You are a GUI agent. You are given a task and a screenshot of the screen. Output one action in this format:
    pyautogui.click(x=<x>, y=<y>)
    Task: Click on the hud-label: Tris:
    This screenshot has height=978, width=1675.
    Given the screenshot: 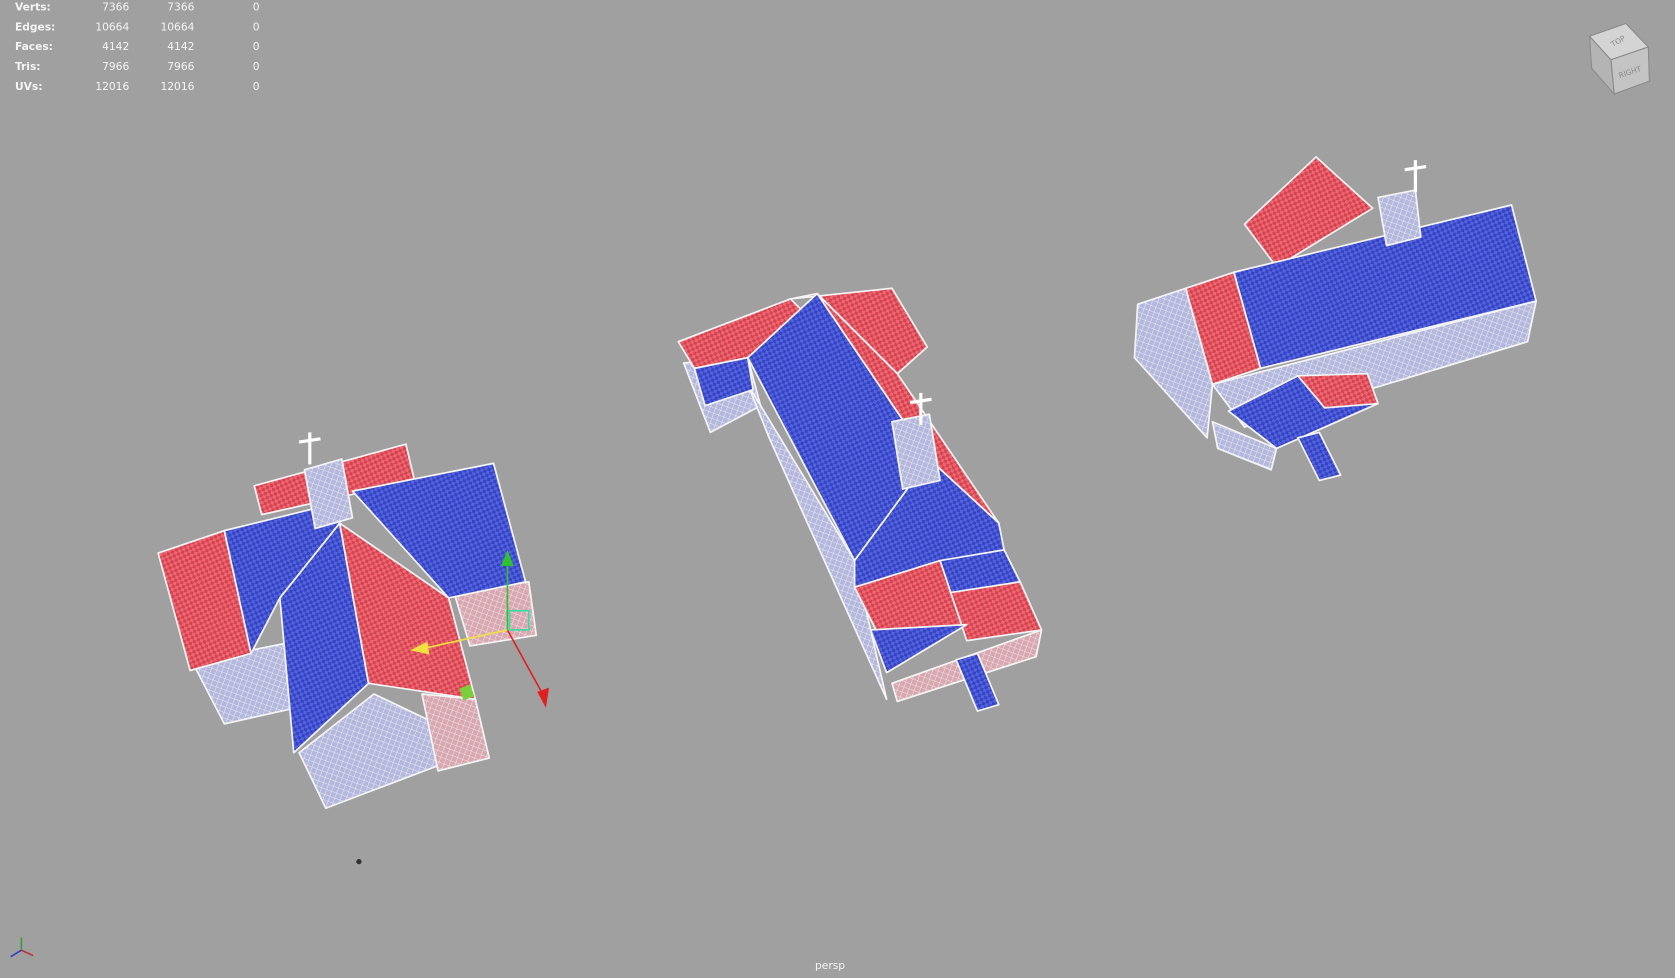 What is the action you would take?
    pyautogui.click(x=28, y=66)
    